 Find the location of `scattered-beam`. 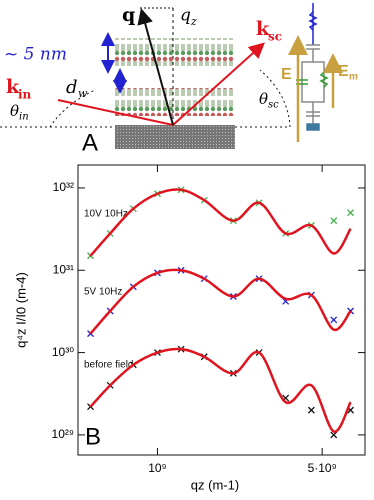

scattered-beam is located at coordinates (218, 84).